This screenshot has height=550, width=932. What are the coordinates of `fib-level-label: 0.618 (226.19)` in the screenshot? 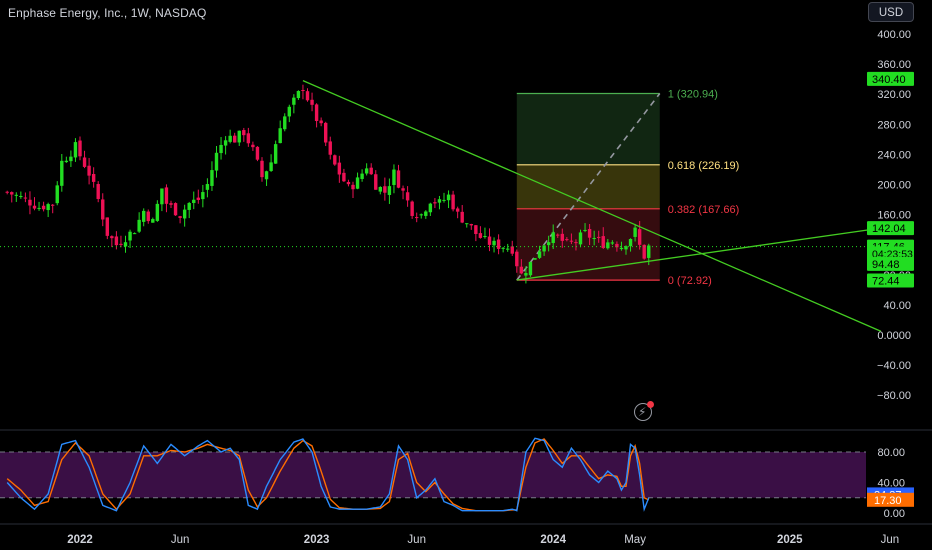 It's located at (704, 166).